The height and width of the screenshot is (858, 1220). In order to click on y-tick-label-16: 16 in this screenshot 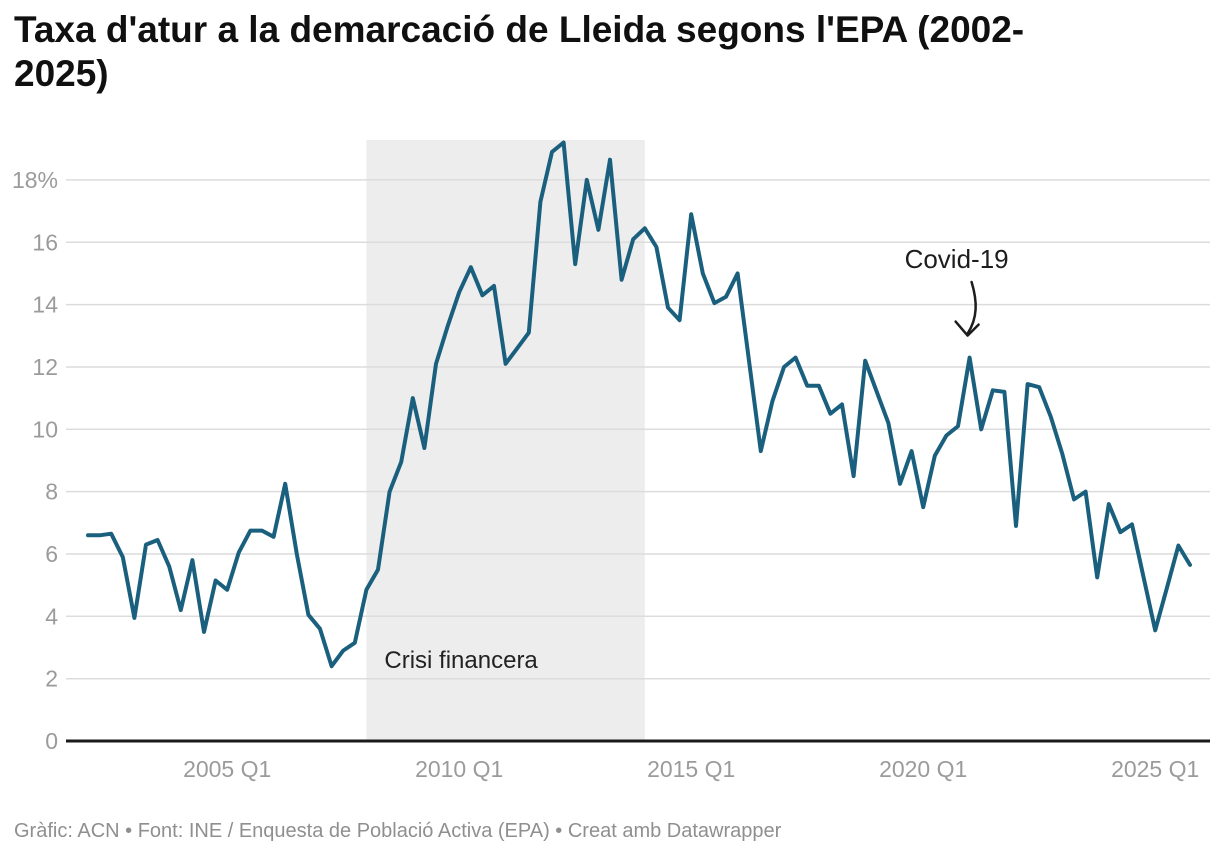, I will do `click(45, 242)`.